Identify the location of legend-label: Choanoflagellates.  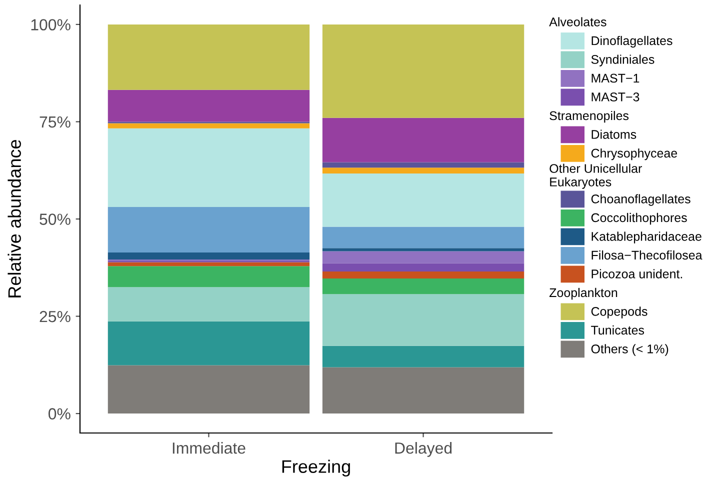
(640, 200).